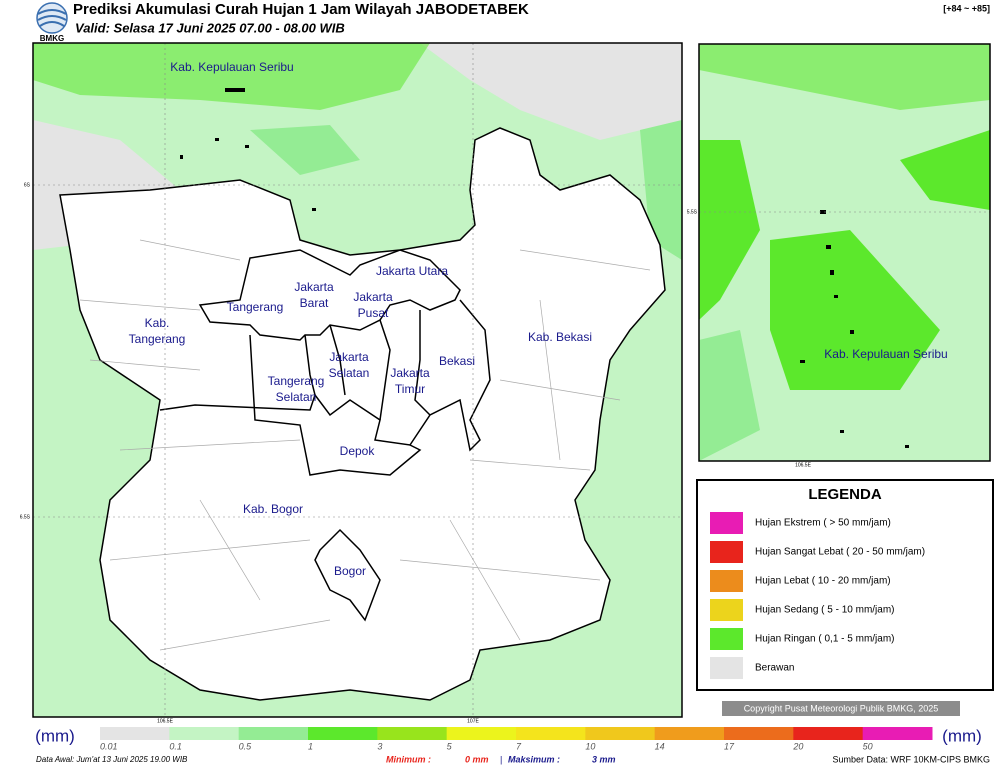 This screenshot has height=774, width=1000. What do you see at coordinates (885, 354) in the screenshot?
I see `inset-region-label: Kab. Kepulauan Seribu` at bounding box center [885, 354].